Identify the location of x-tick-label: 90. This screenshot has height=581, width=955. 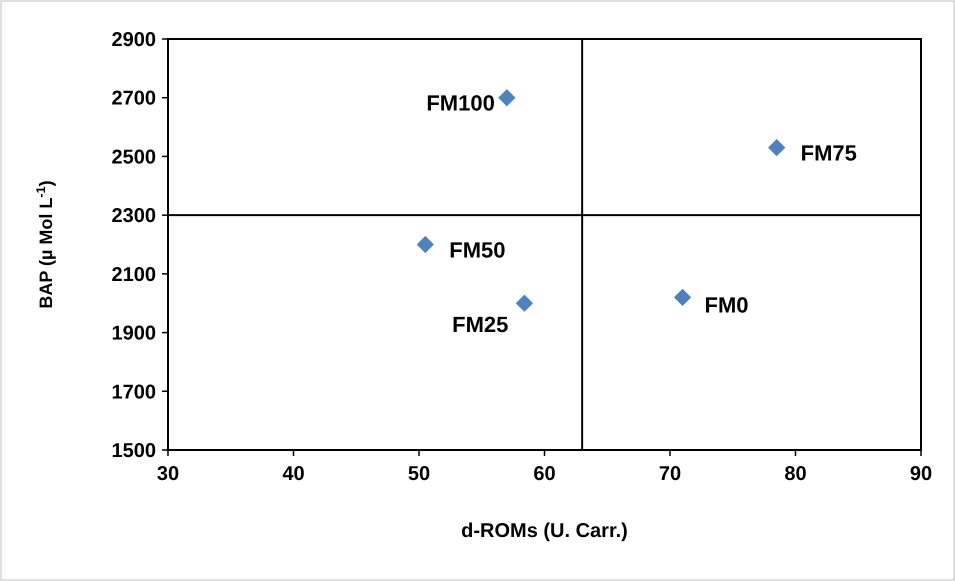
(921, 474).